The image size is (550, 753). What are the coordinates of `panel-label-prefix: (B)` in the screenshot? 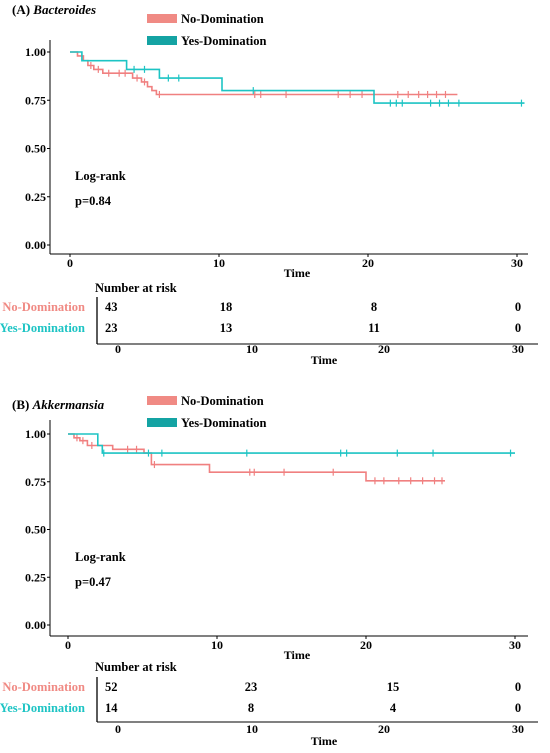 It's located at (22, 404).